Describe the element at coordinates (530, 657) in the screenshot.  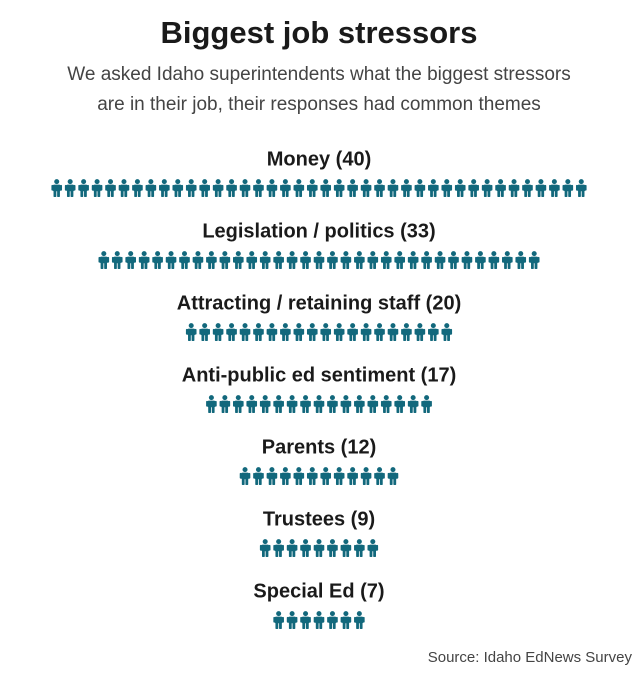
I see `source: Source: Idaho EdNews Survey` at that location.